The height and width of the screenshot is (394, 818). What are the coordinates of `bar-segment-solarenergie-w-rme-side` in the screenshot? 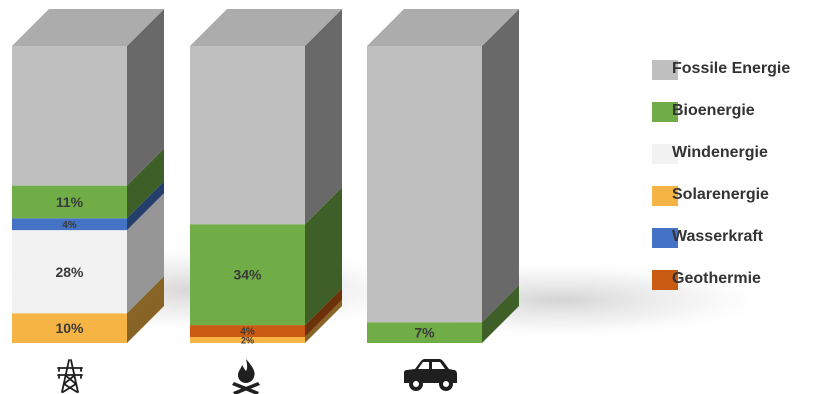 It's located at (323, 321).